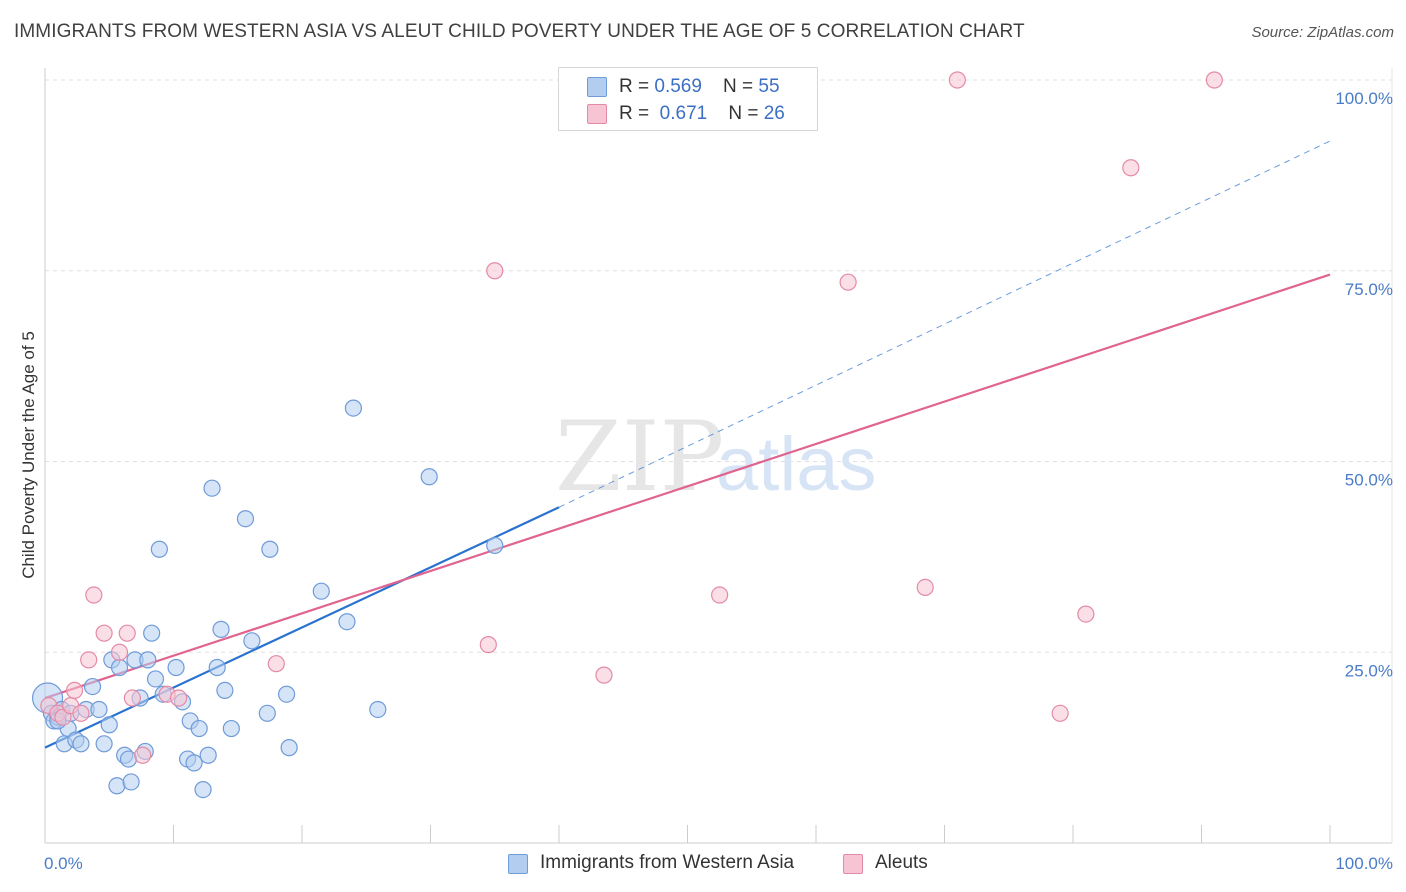  I want to click on legend-r-value: 0.671, so click(683, 113).